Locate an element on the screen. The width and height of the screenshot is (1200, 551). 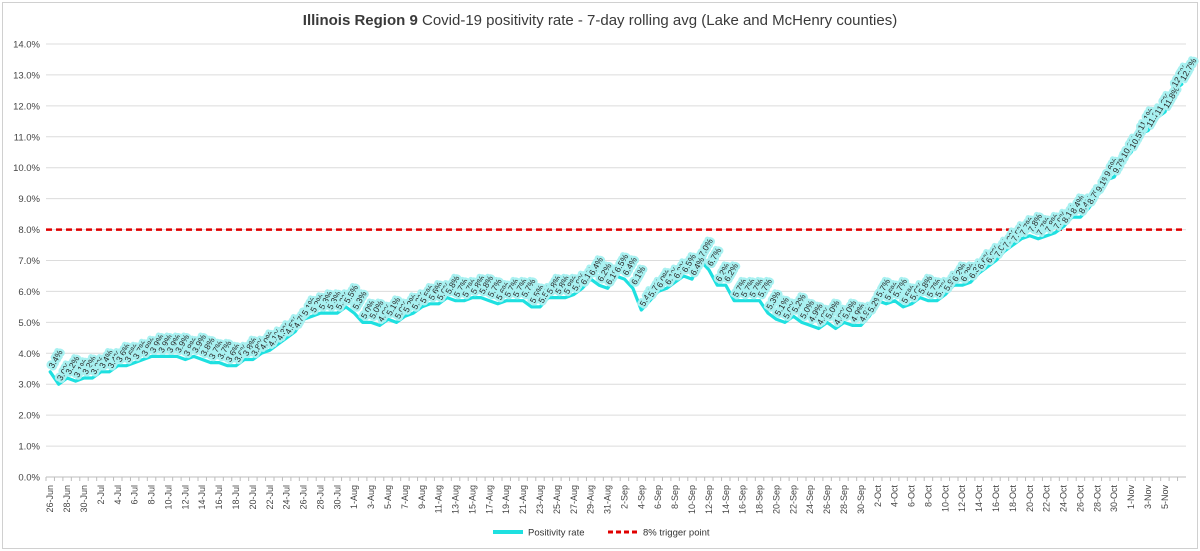
x-tick-label: 10-Oct is located at coordinates (945, 499).